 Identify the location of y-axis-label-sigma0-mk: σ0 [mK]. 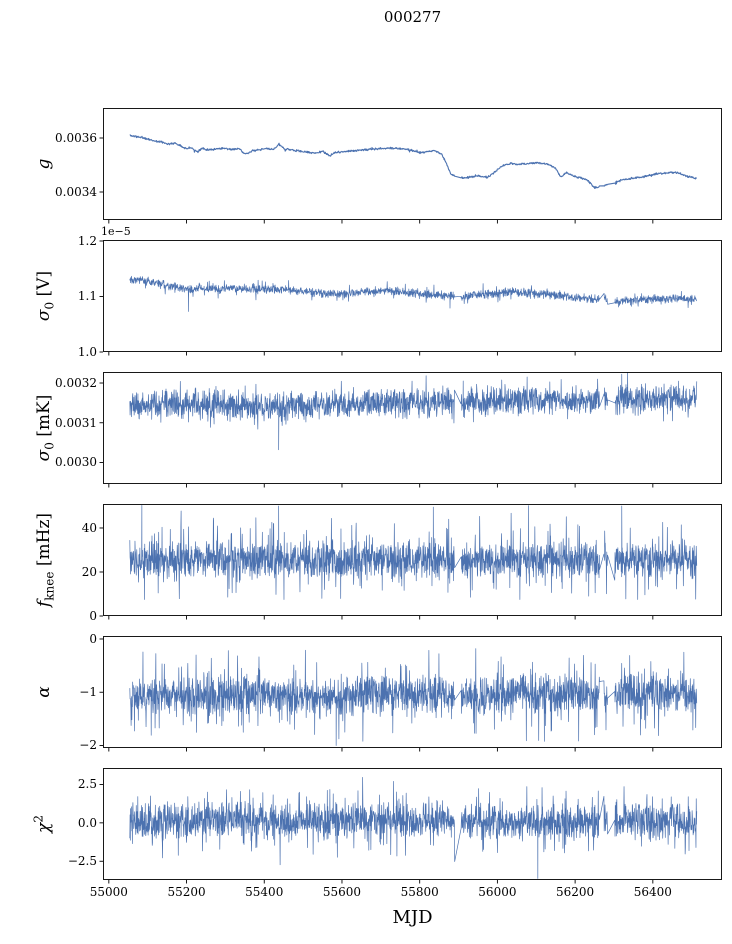
(45, 428).